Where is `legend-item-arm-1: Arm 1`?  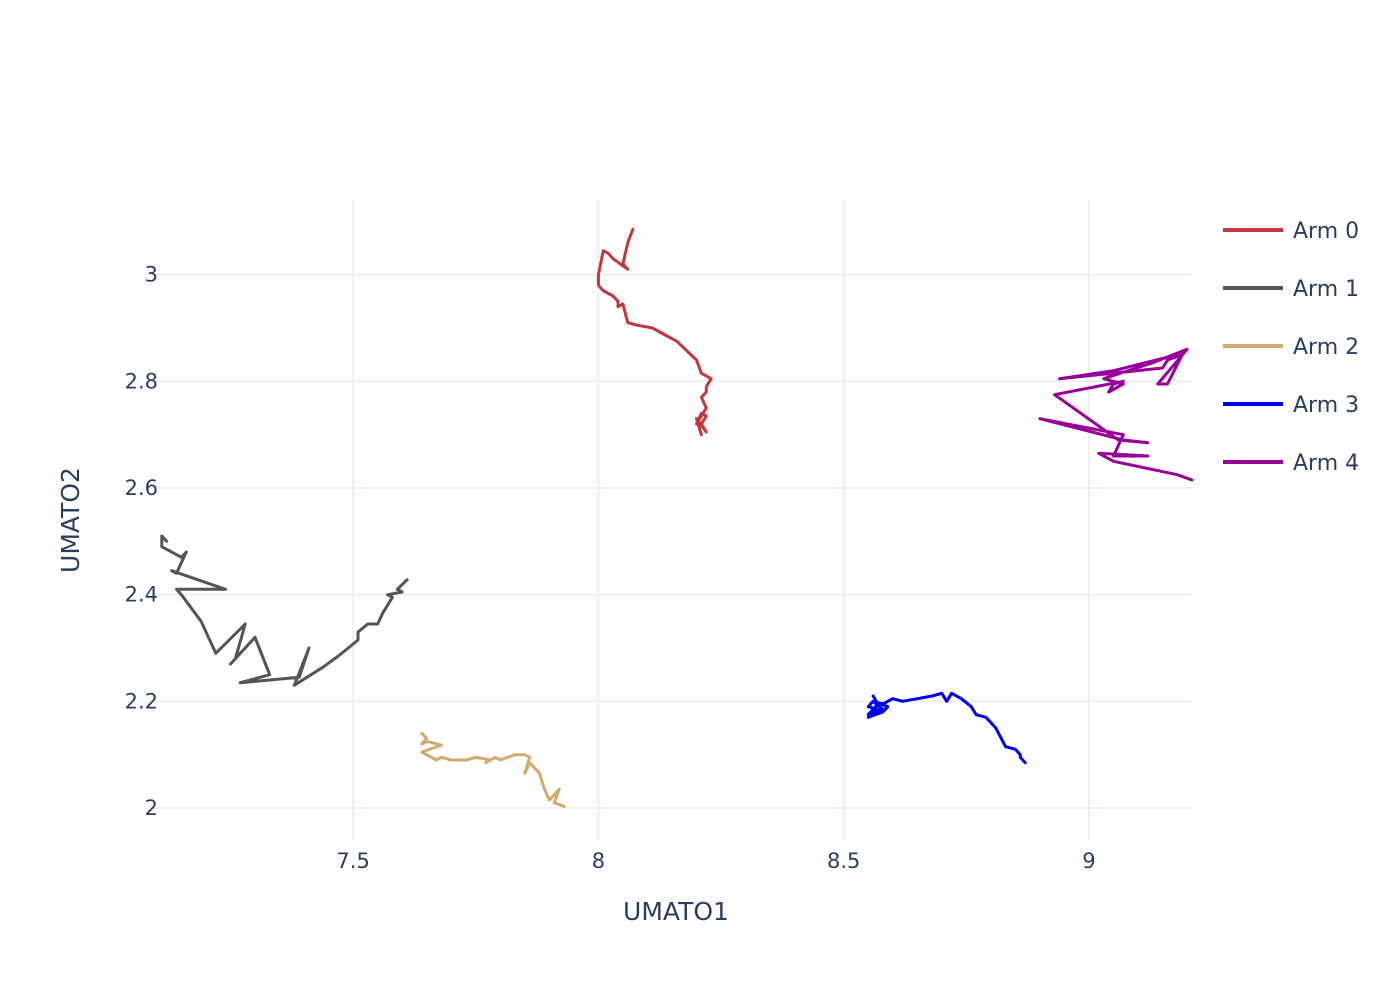 legend-item-arm-1: Arm 1 is located at coordinates (1291, 289).